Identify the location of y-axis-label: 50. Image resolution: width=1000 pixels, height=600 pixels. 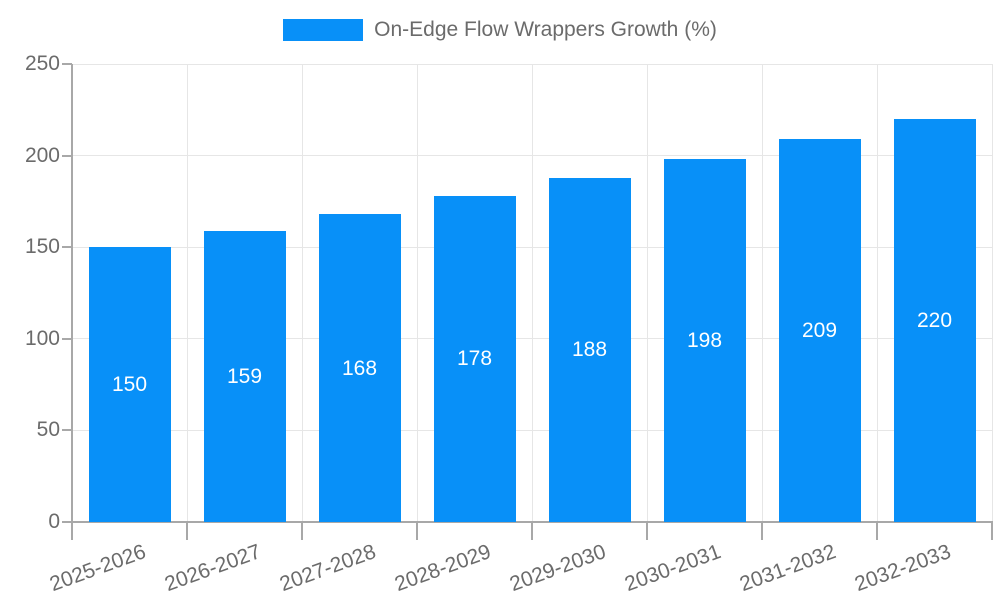
(48, 430).